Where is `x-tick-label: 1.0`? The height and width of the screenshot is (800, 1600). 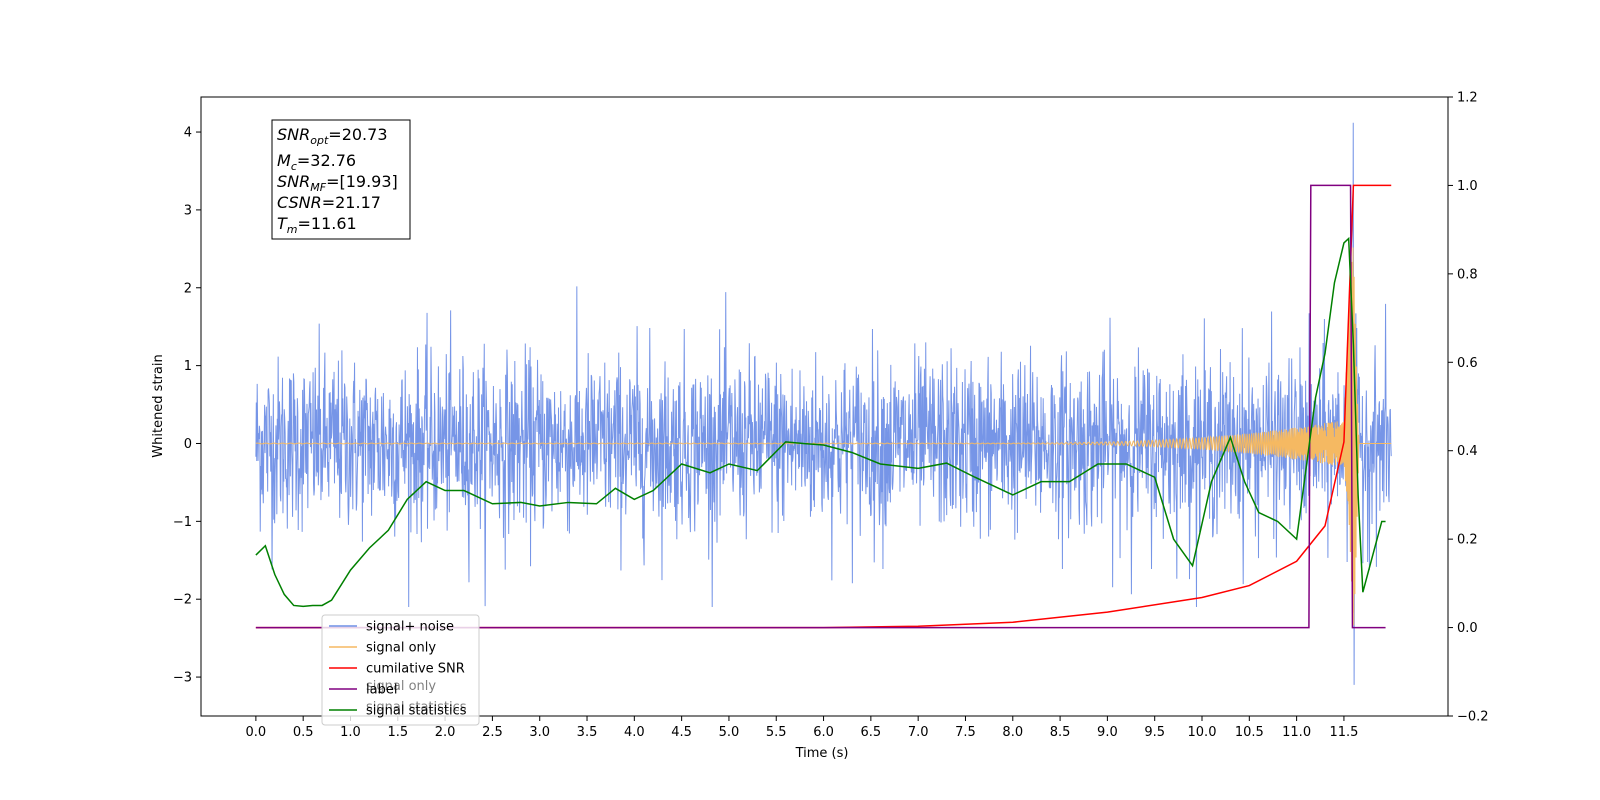
x-tick-label: 1.0 is located at coordinates (350, 732).